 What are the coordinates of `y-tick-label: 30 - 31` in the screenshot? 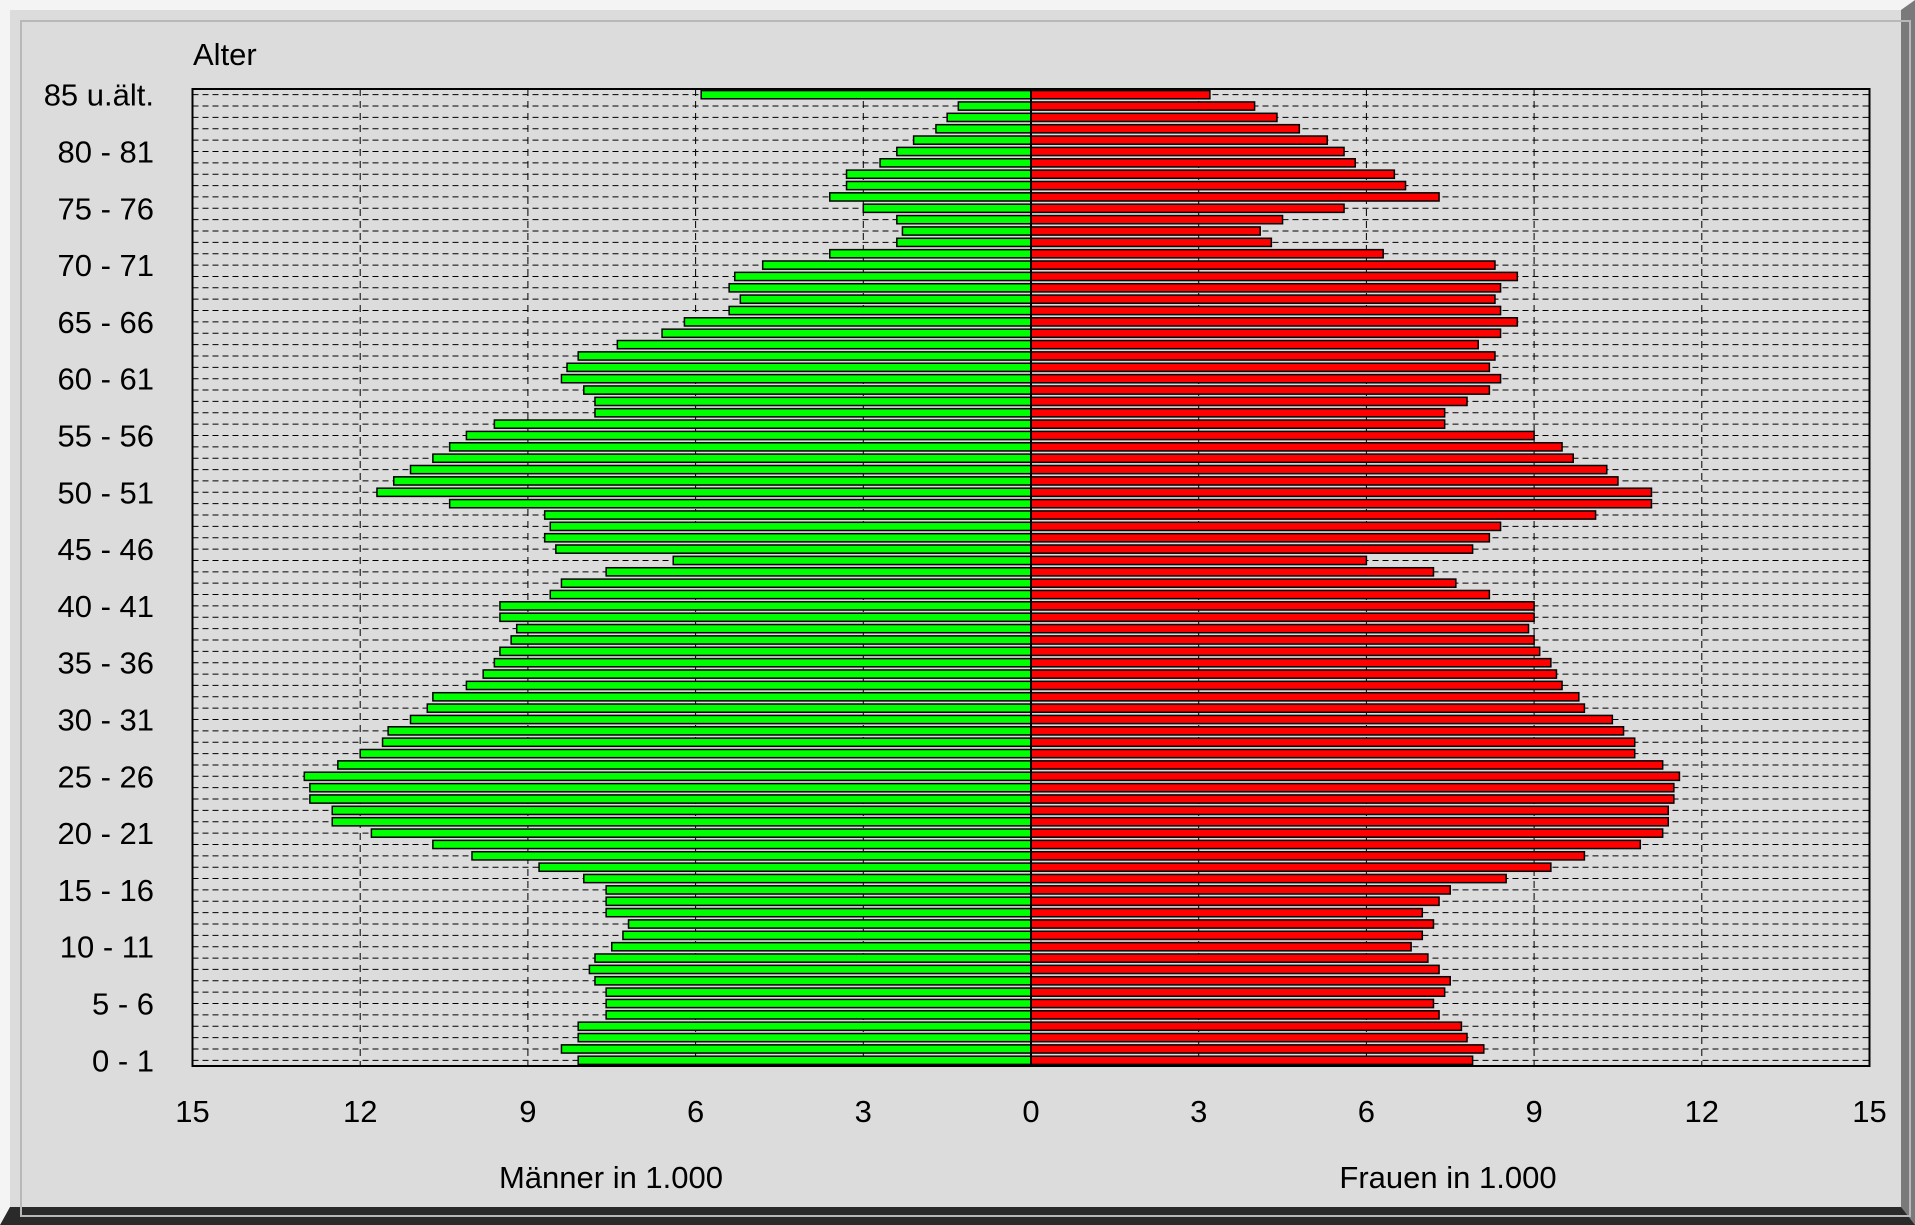 It's located at (105, 720).